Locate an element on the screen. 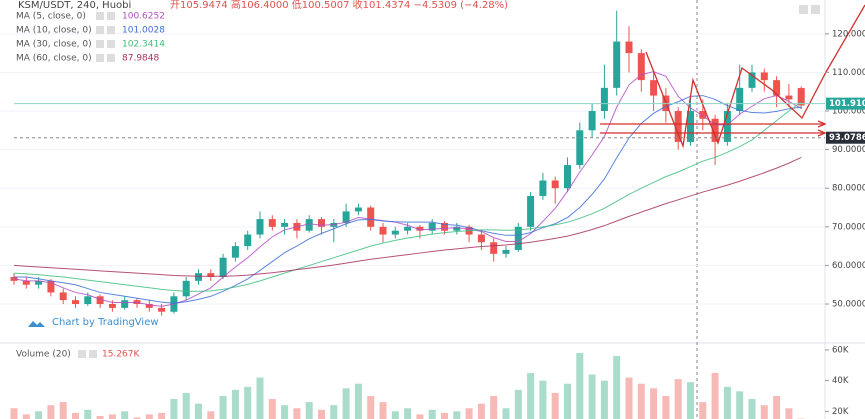 This screenshot has height=419, width=865. price-label: 101.9100 is located at coordinates (847, 104).